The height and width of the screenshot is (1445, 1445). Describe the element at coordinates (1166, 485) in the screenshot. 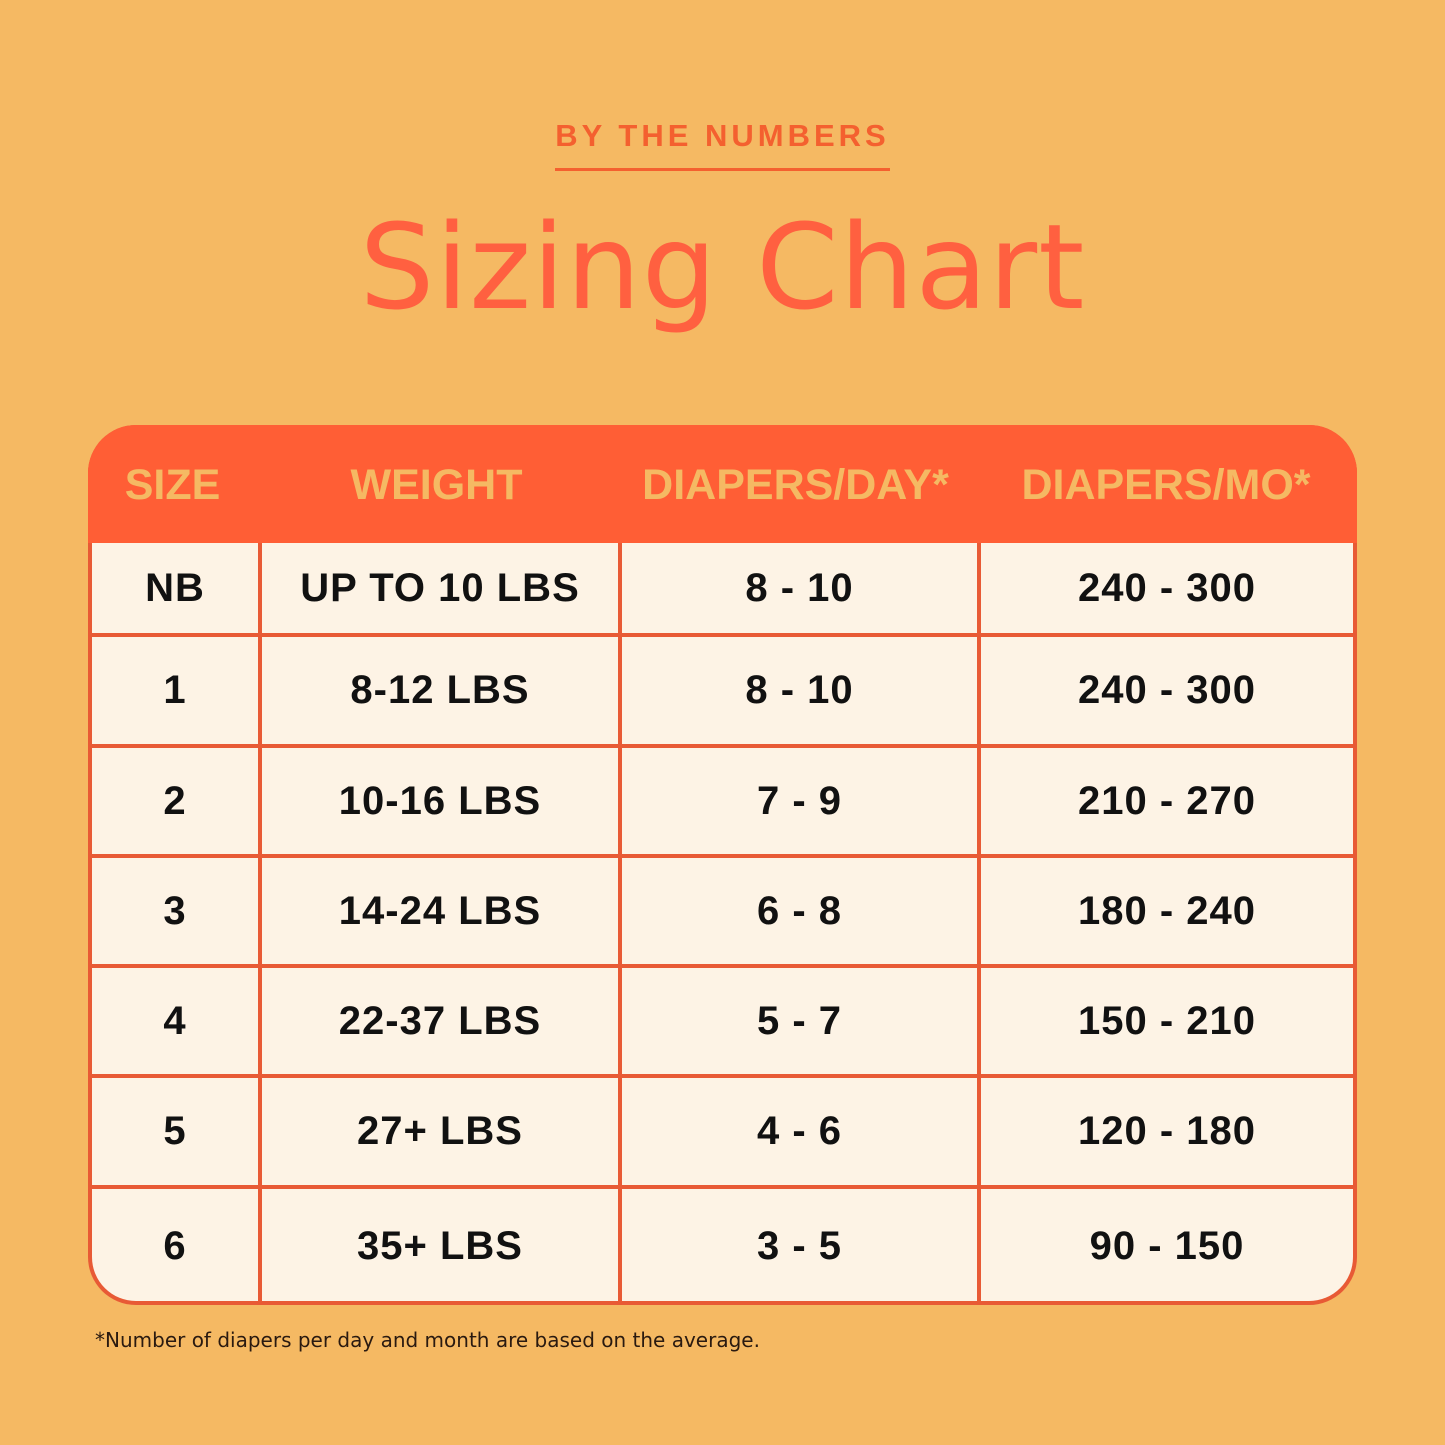

I see `column-header: DIAPERS/MO*` at that location.